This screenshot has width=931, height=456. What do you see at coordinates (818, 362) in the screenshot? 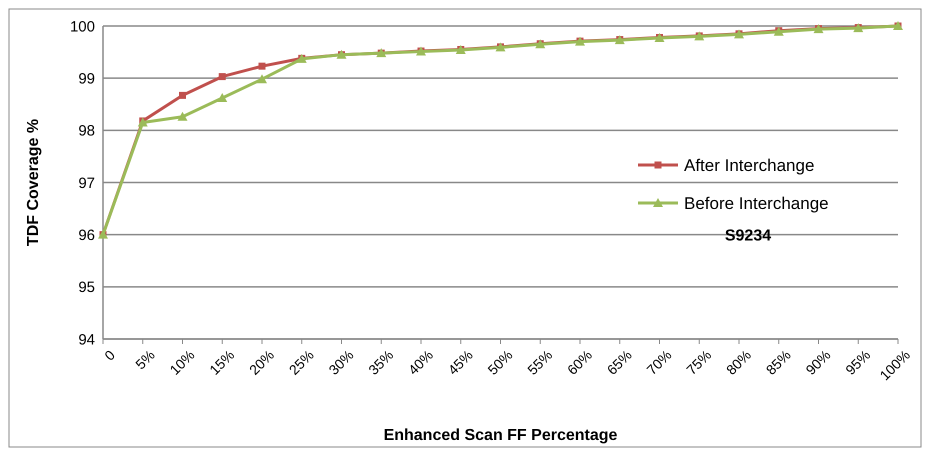
I see `x-tick-label: 90%` at bounding box center [818, 362].